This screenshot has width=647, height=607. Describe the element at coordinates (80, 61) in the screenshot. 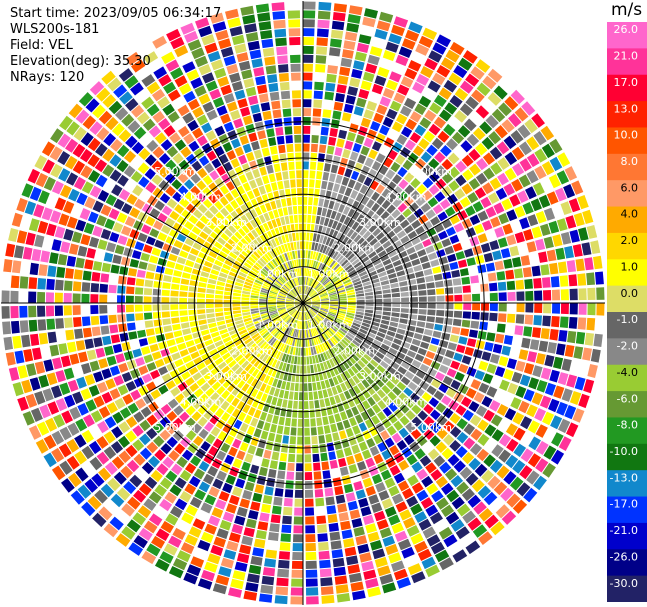

I see `elevation-label: Elevation(deg): 35.30` at that location.